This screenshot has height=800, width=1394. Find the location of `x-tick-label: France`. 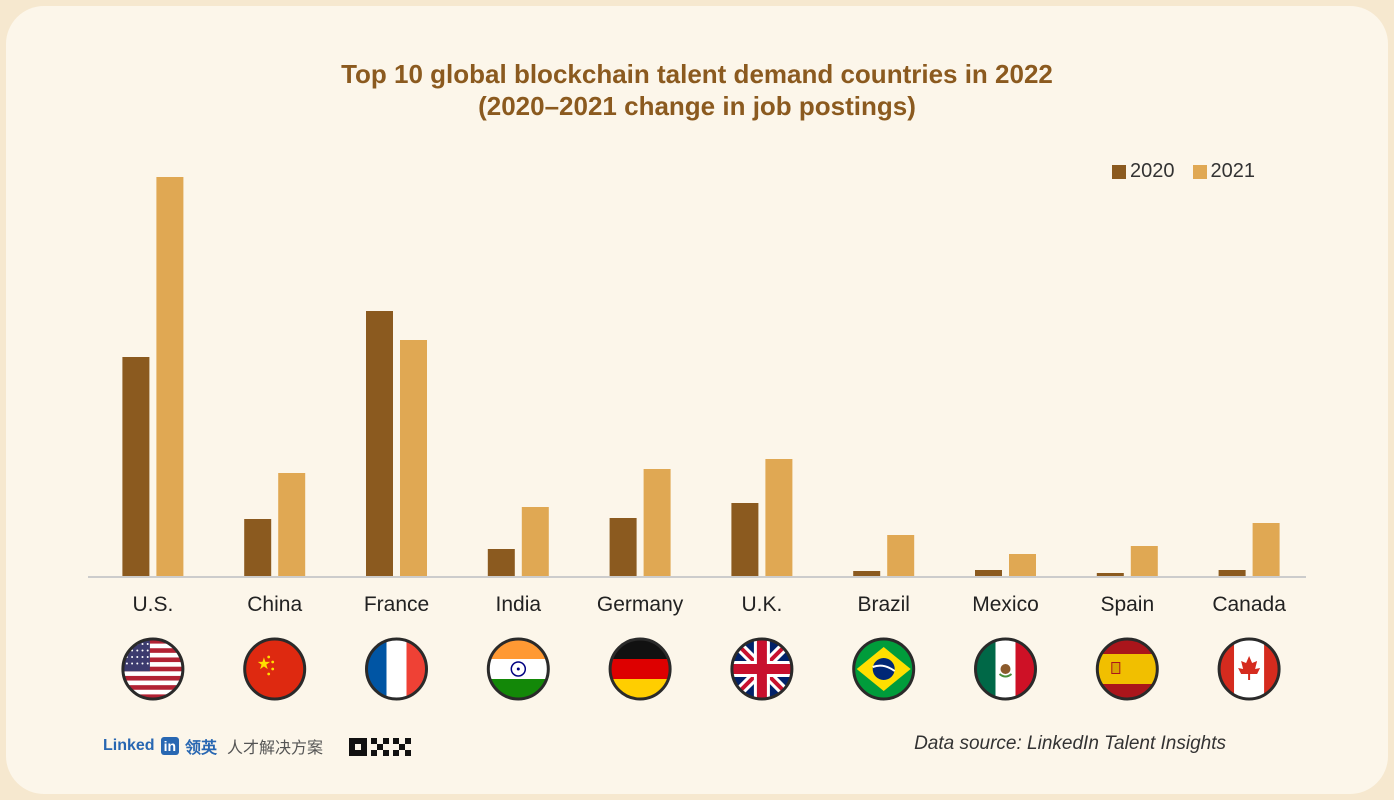

x-tick-label: France is located at coordinates (396, 604).